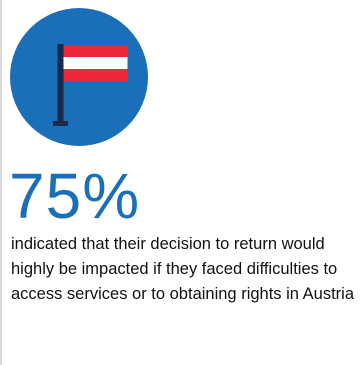 The image size is (361, 365). Describe the element at coordinates (95, 63) in the screenshot. I see `flag-stripe-middle` at that location.